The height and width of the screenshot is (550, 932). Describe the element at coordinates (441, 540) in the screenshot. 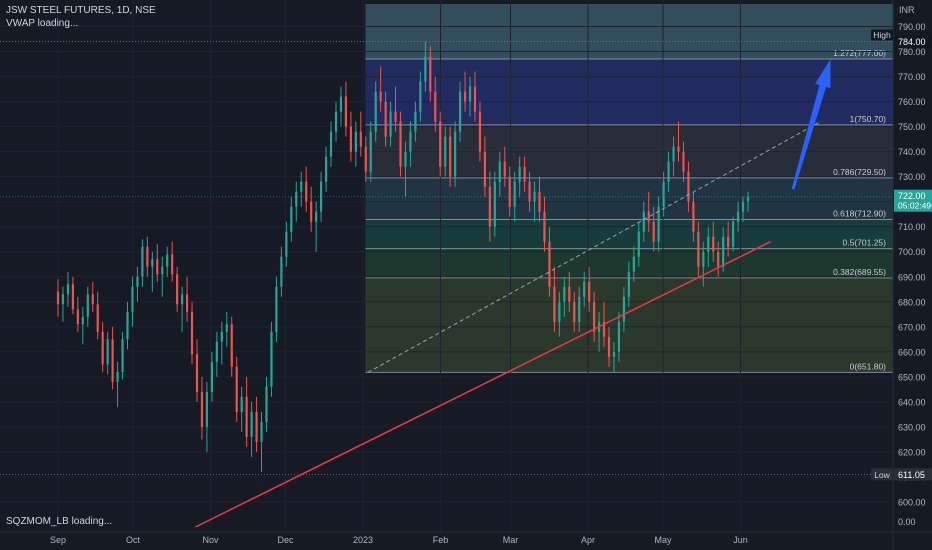

I see `time-tick-label: Feb` at that location.